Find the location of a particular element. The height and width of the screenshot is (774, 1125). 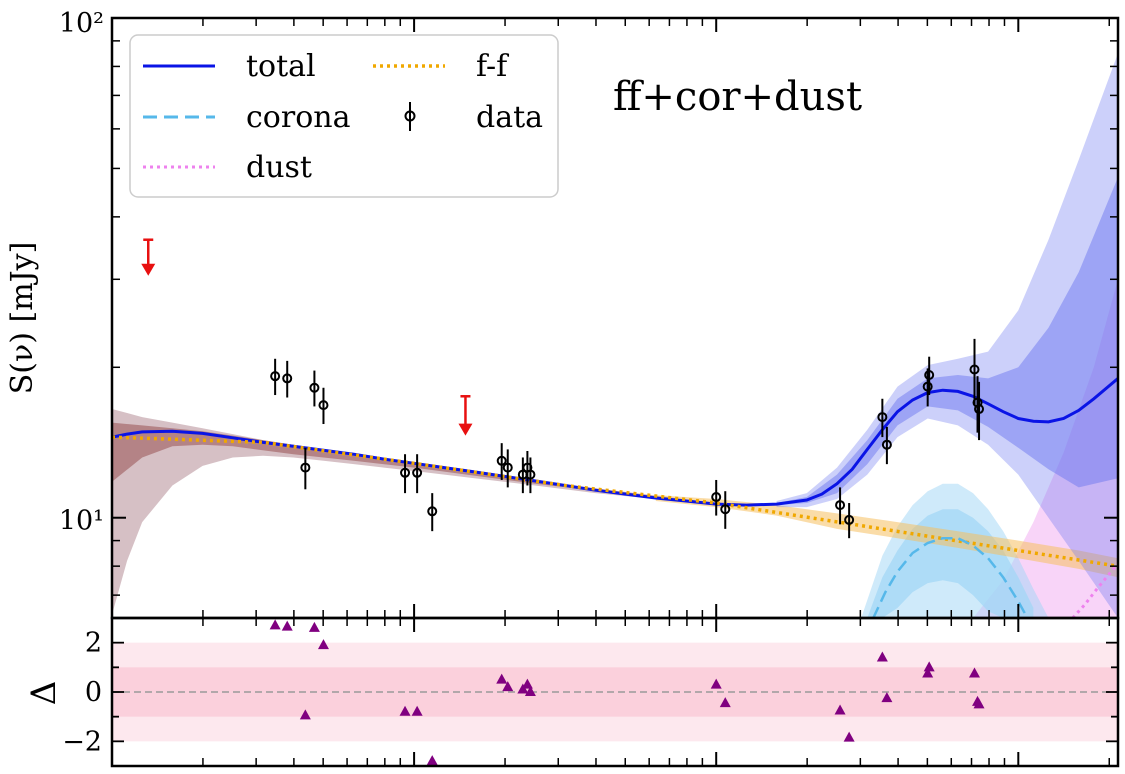

legend-label-corona: corona is located at coordinates (298, 117).